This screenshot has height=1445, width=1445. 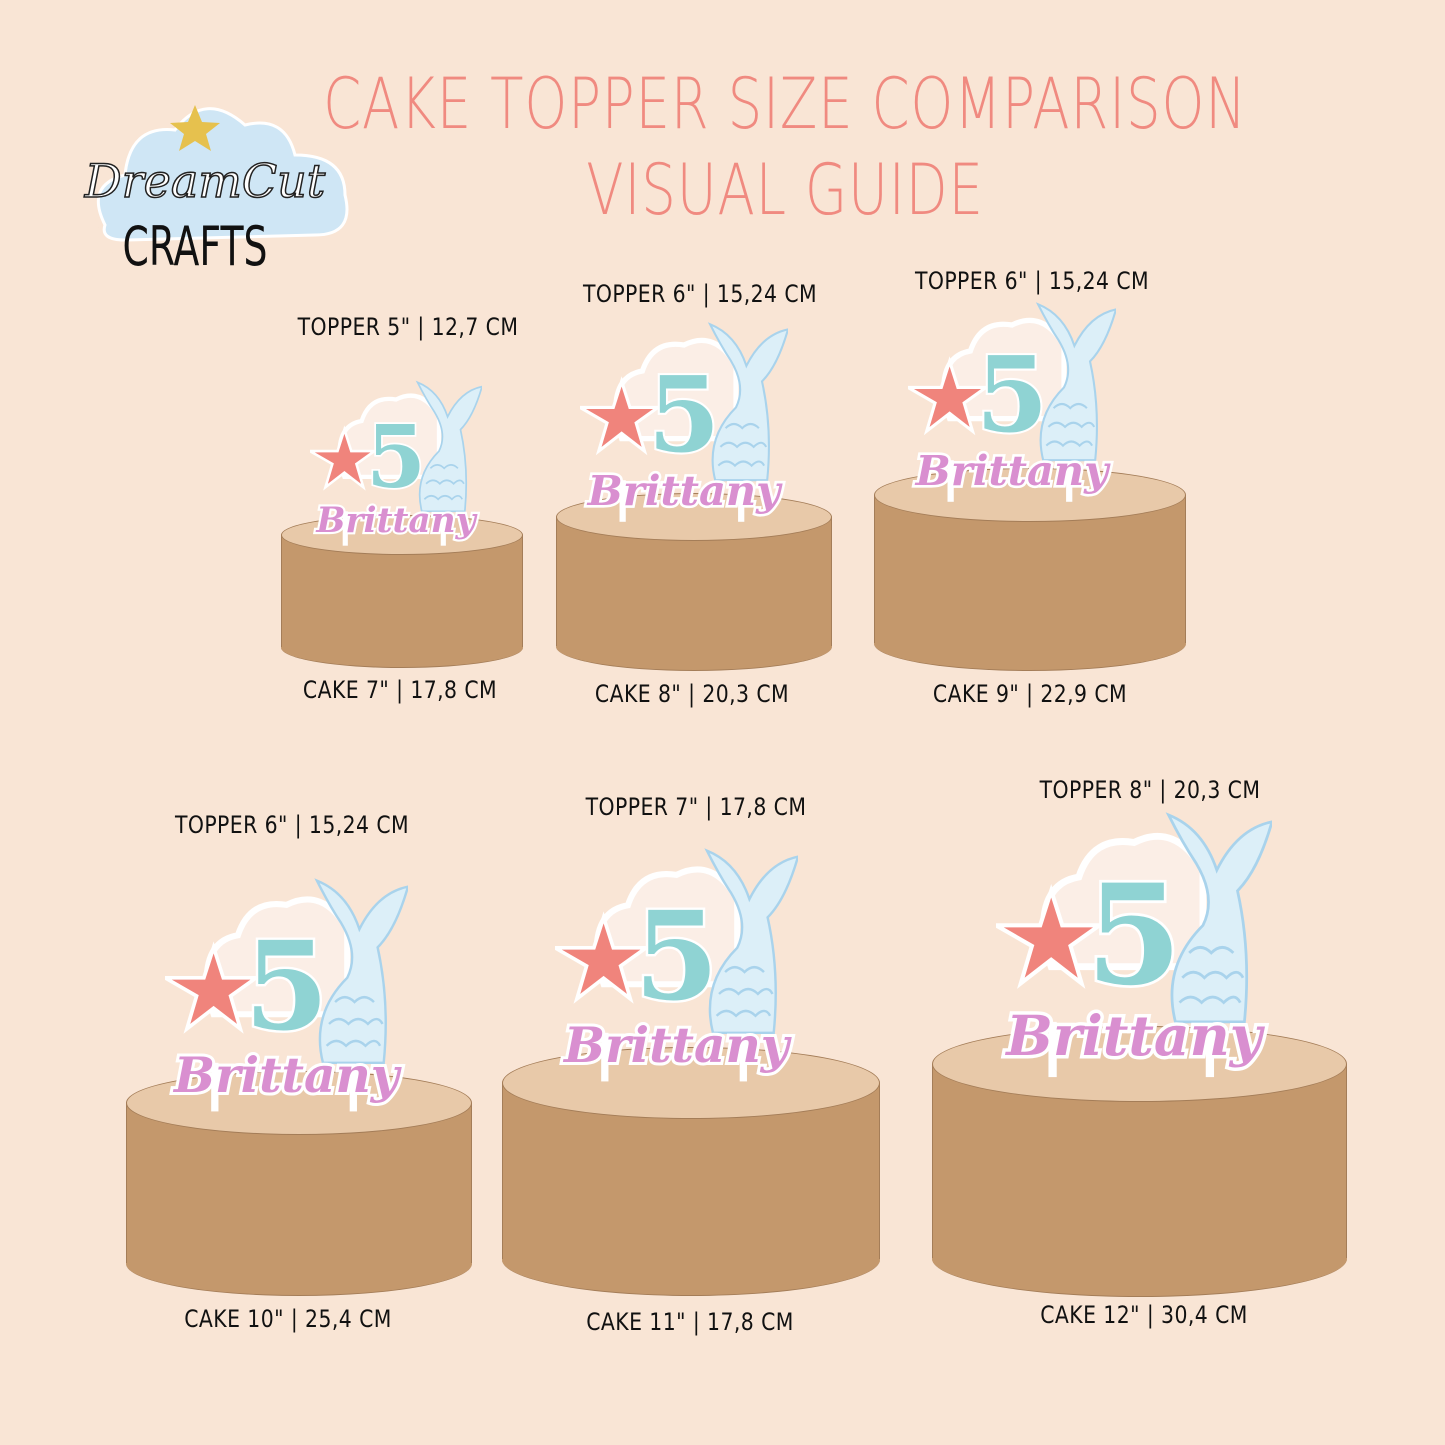 What do you see at coordinates (692, 694) in the screenshot?
I see `cake-size-label: CAKE 8" | 20,3 CM` at bounding box center [692, 694].